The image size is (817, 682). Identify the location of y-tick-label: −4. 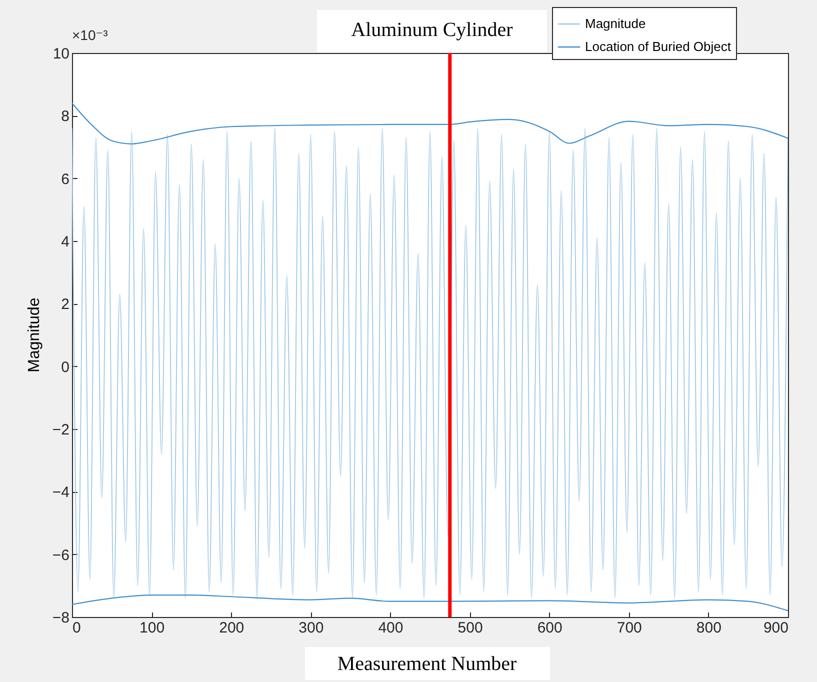
(61, 493).